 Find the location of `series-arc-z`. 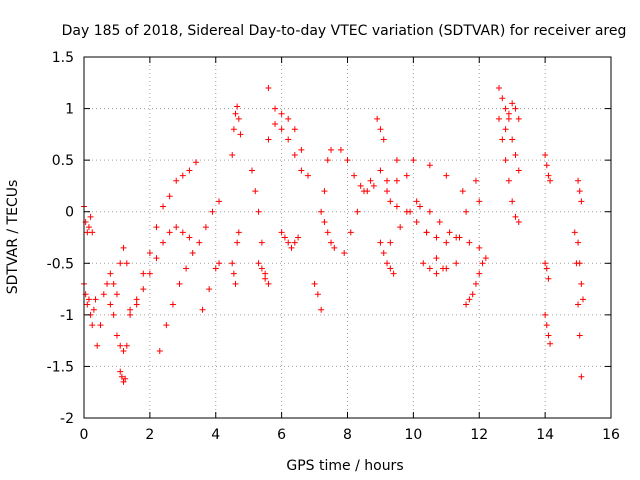

series-arc-z is located at coordinates (436, 211).